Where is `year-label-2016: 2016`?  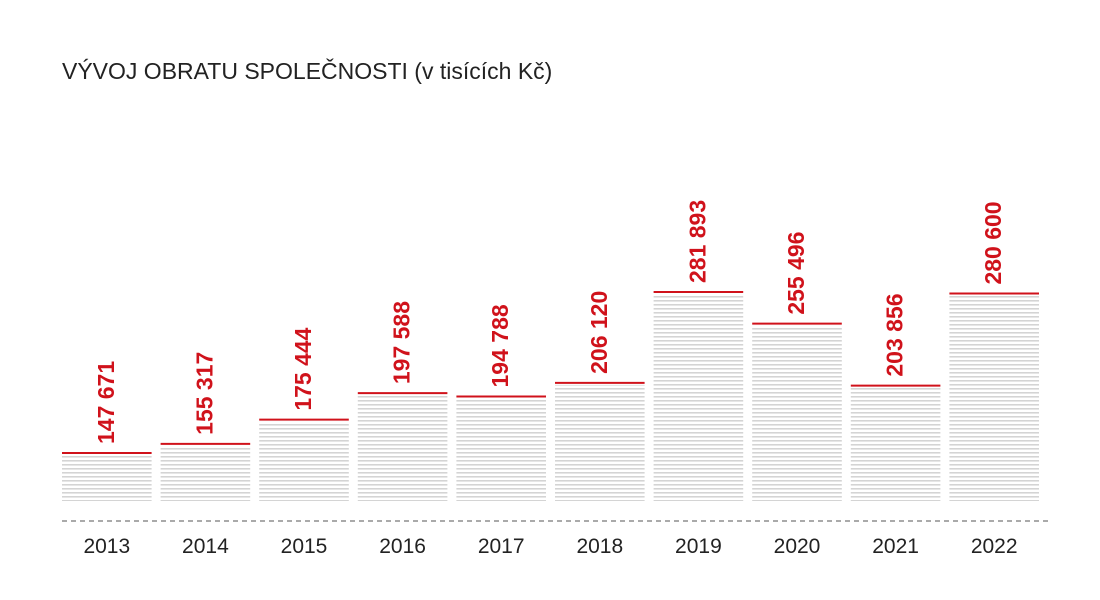
year-label-2016: 2016 is located at coordinates (402, 546).